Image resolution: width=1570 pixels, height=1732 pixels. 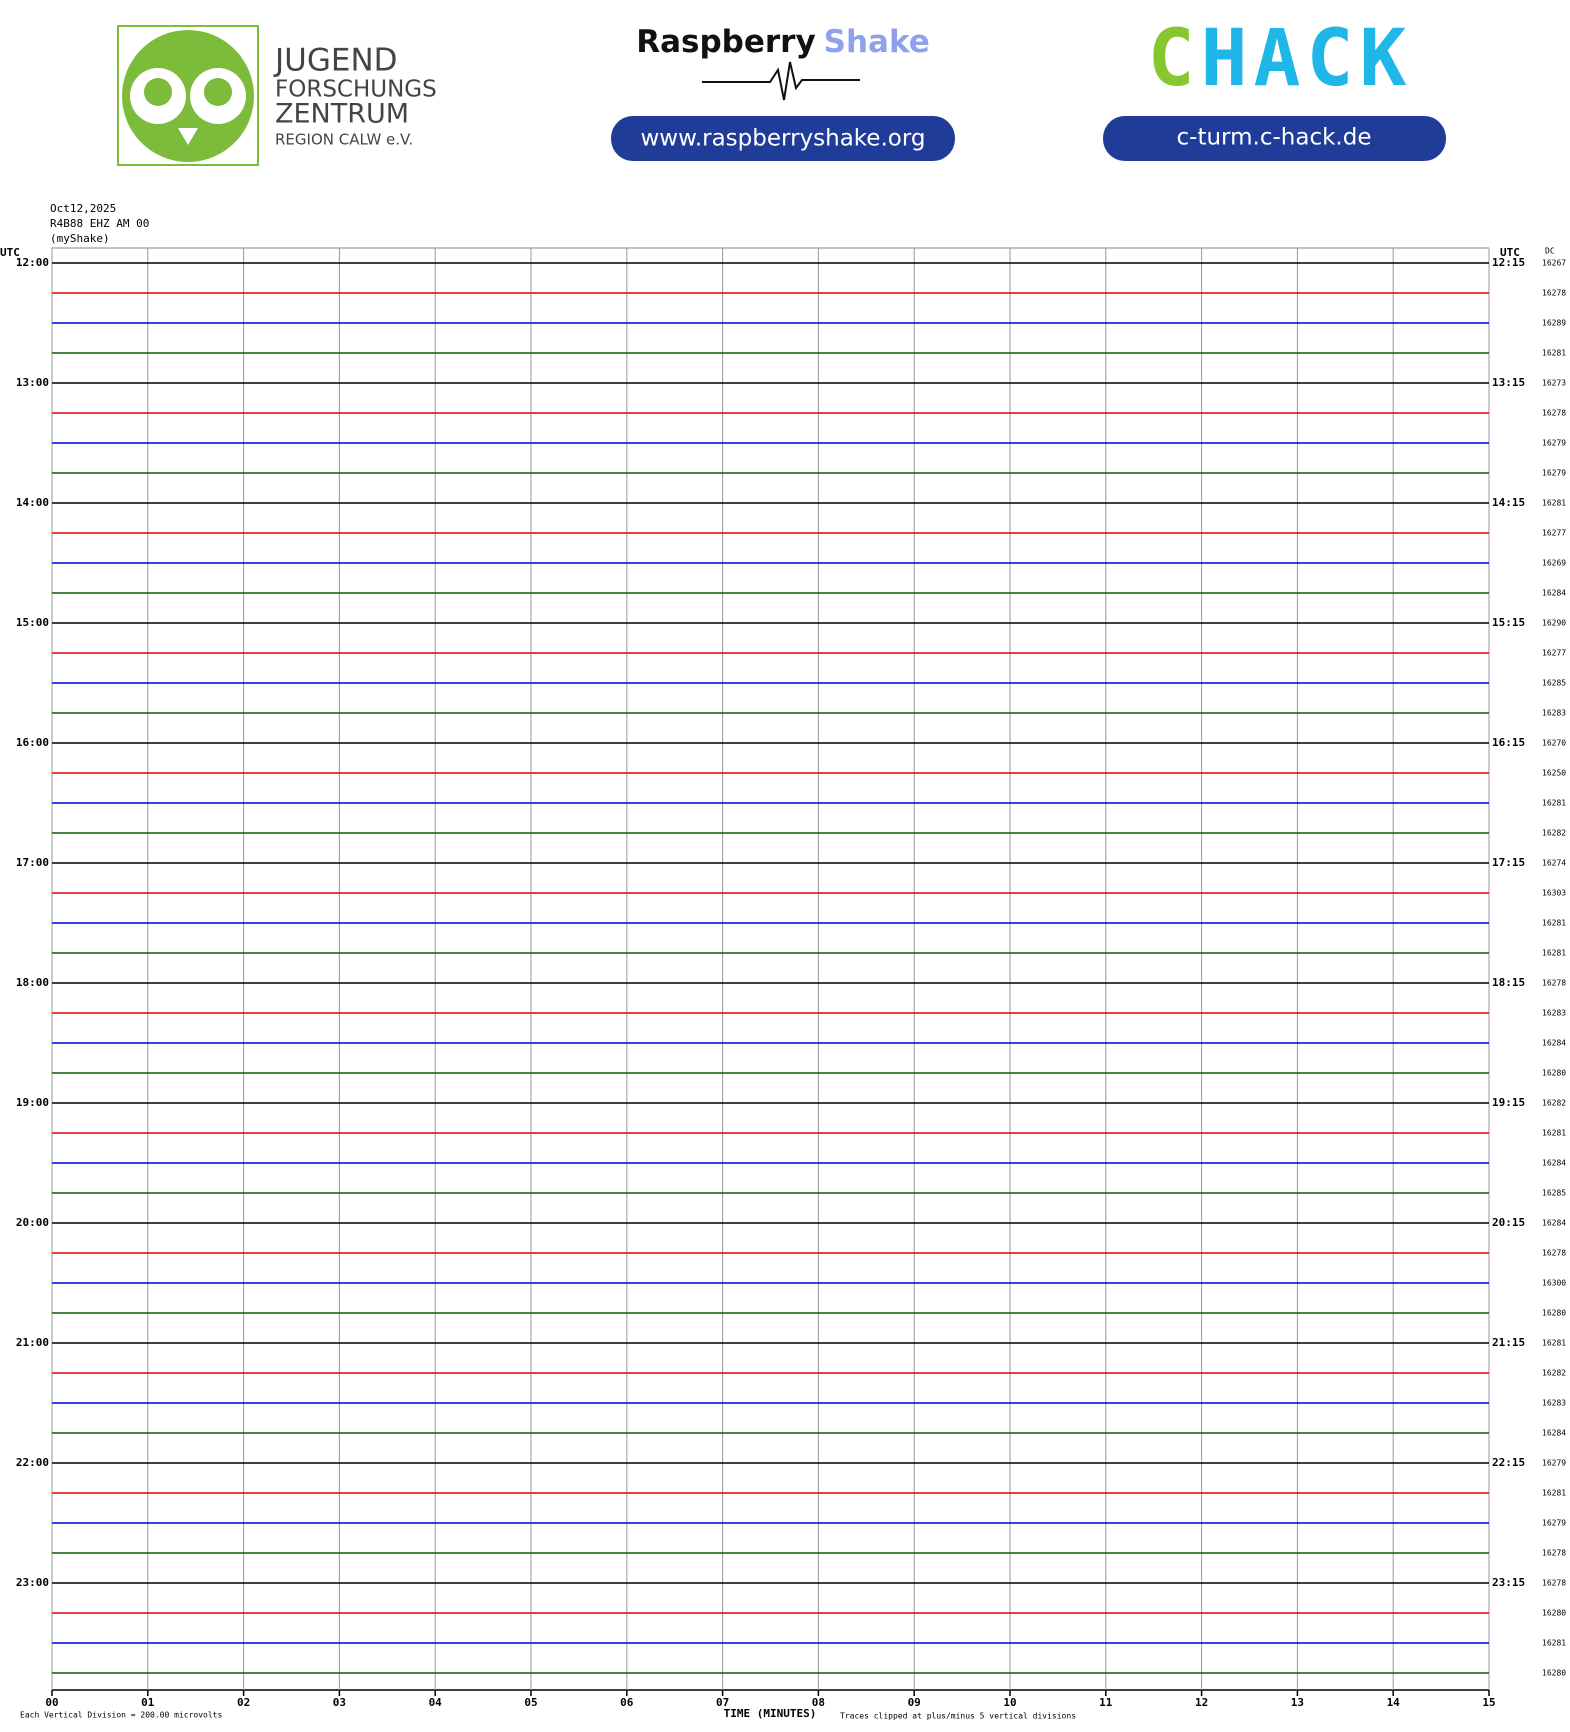 What do you see at coordinates (1554, 863) in the screenshot?
I see `dc-value: 16274` at bounding box center [1554, 863].